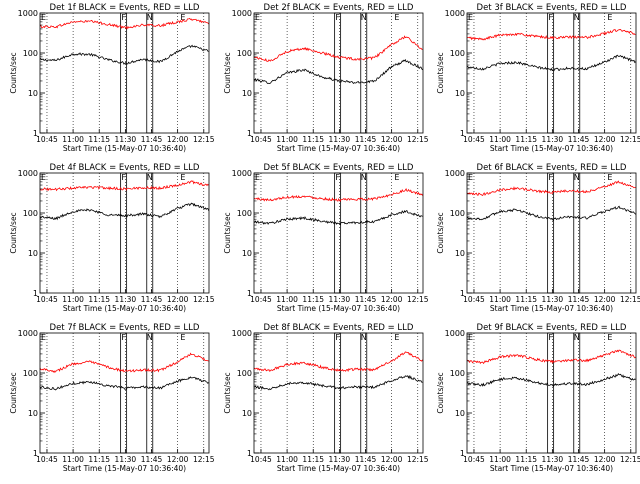 The image size is (640, 484). I want to click on panel-title: Det 5f BLACK = Events, RED = LLD, so click(339, 168).